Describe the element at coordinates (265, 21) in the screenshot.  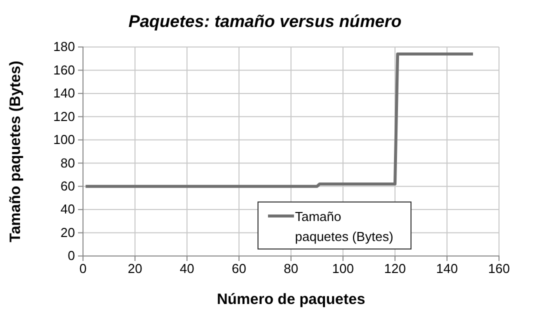
I see `chart-title: Paquetes: tamaño versus número` at that location.